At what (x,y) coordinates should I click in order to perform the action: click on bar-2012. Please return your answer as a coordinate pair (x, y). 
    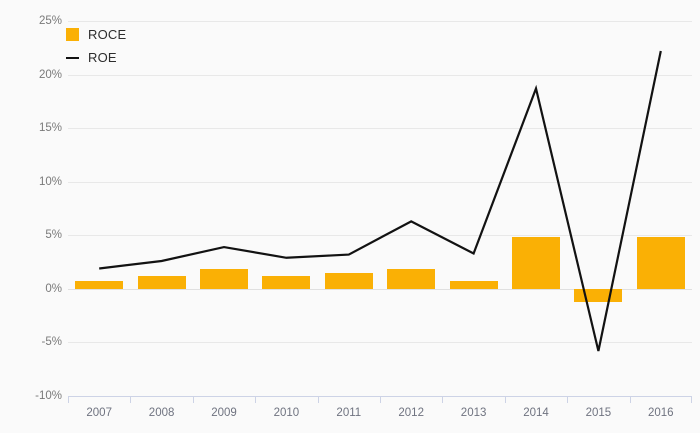
    Looking at the image, I should click on (411, 278).